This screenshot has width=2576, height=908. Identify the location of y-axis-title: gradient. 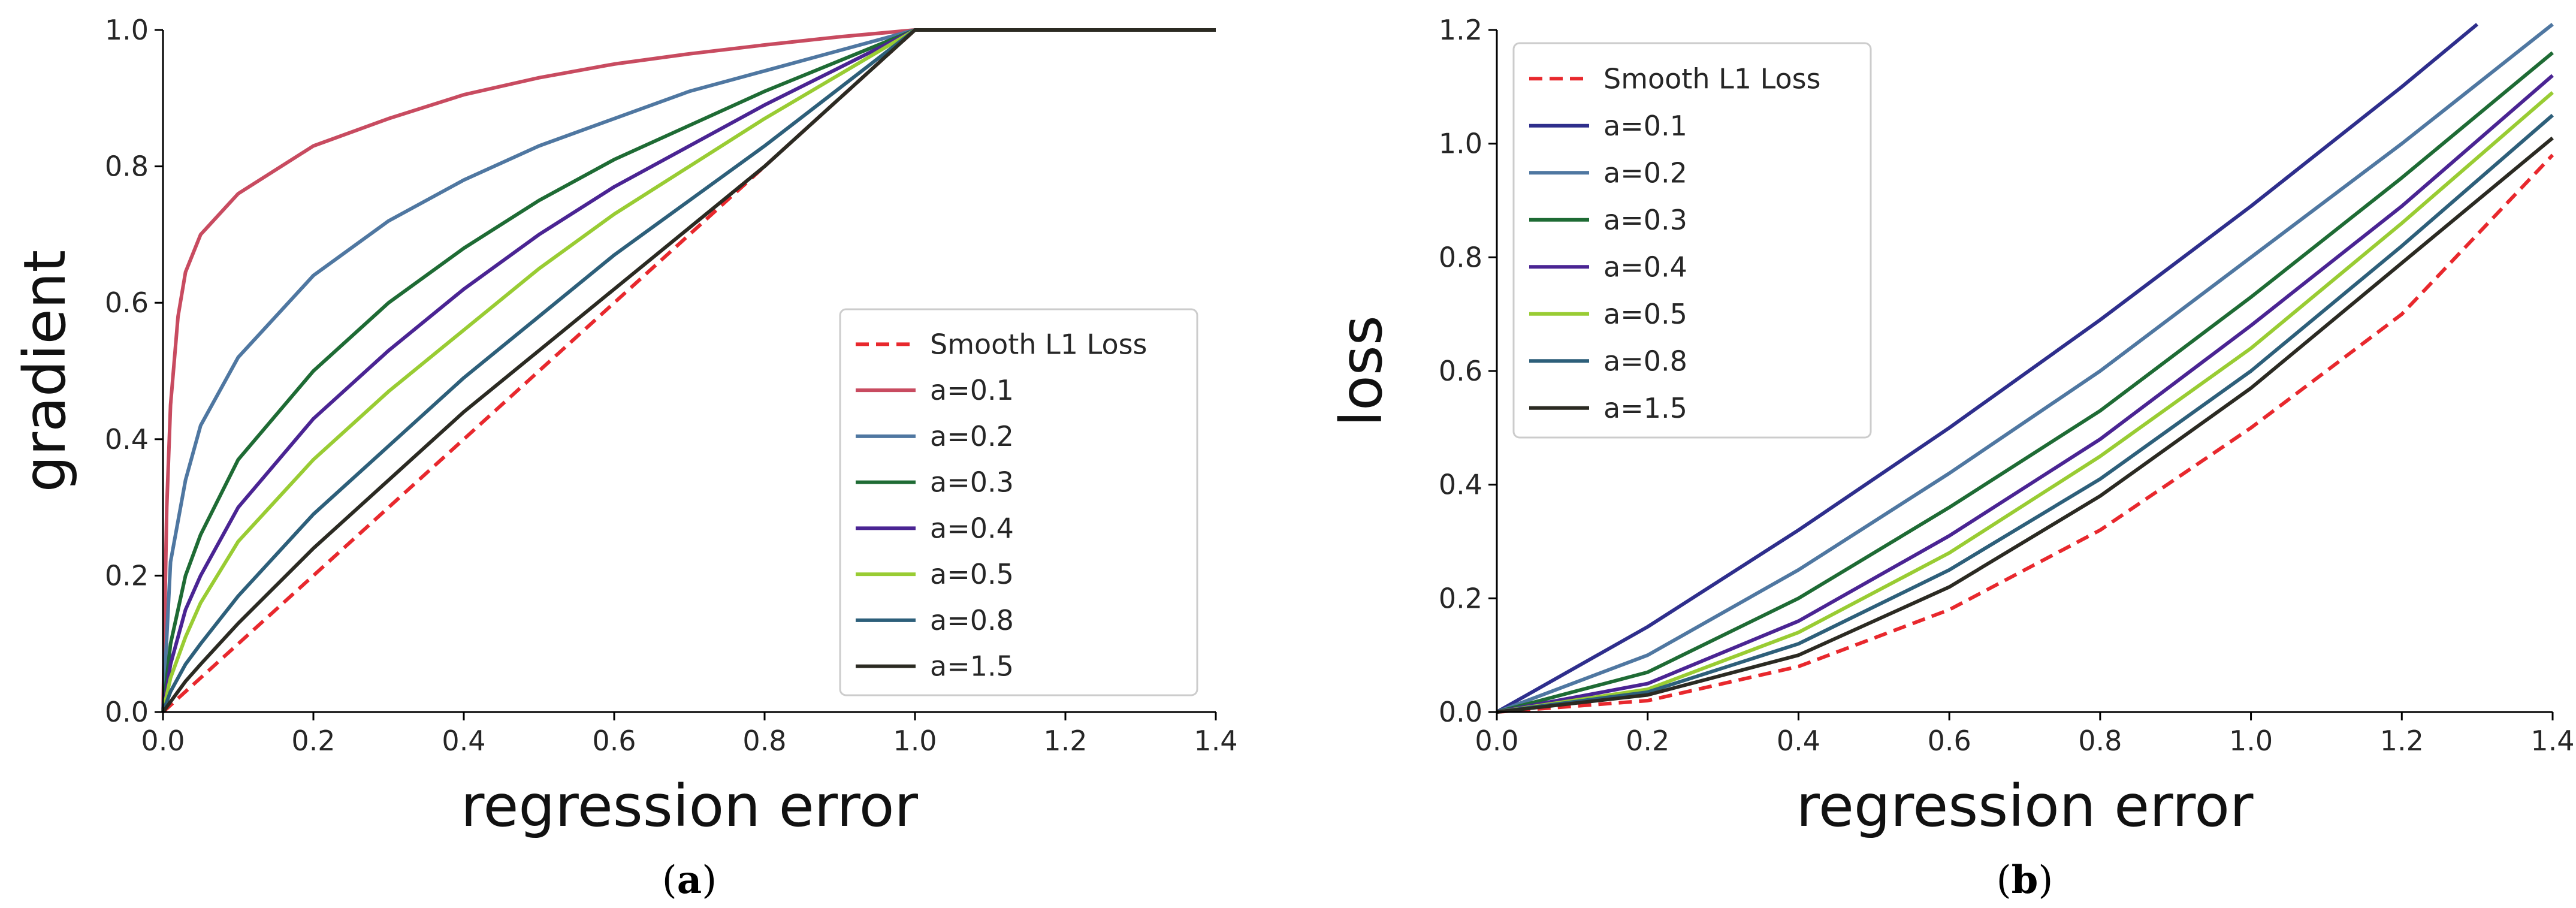
(44, 371).